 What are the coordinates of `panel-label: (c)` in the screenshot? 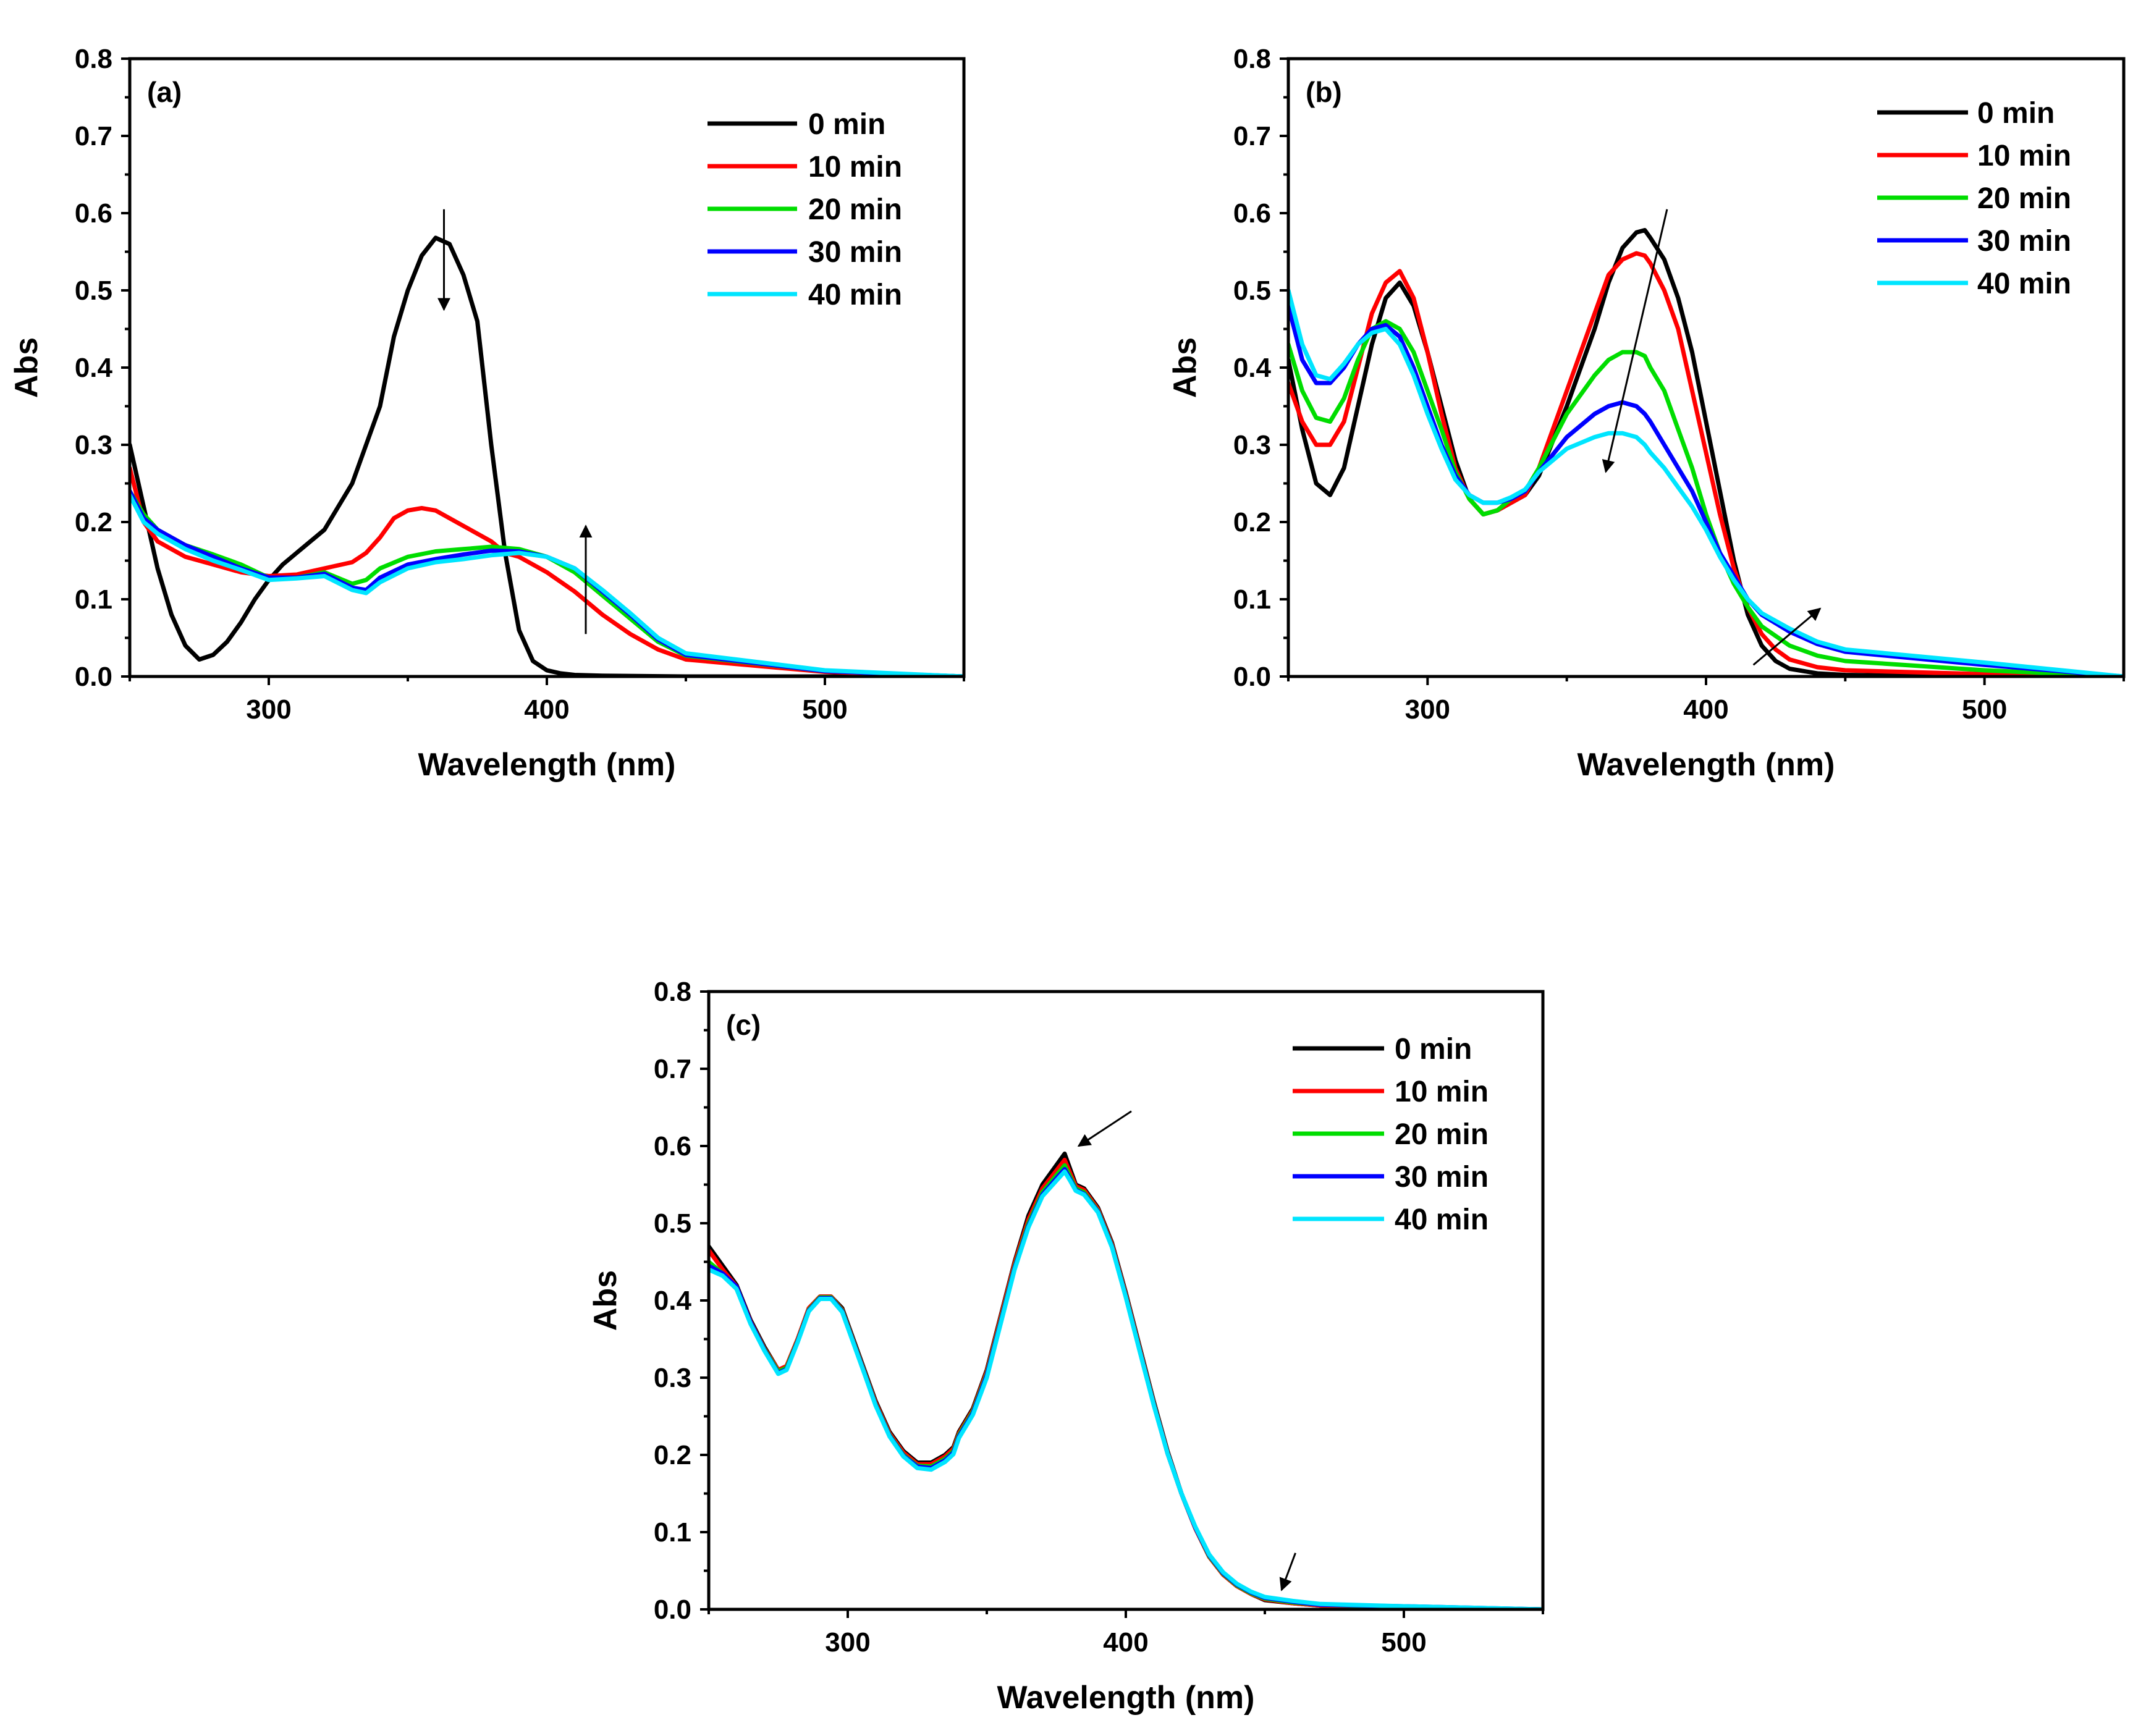 It's located at (743, 1025).